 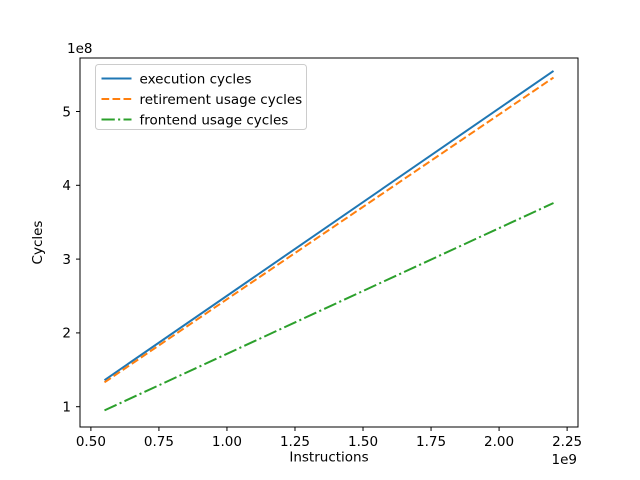 I want to click on y-tick-label: 4, so click(x=66, y=186).